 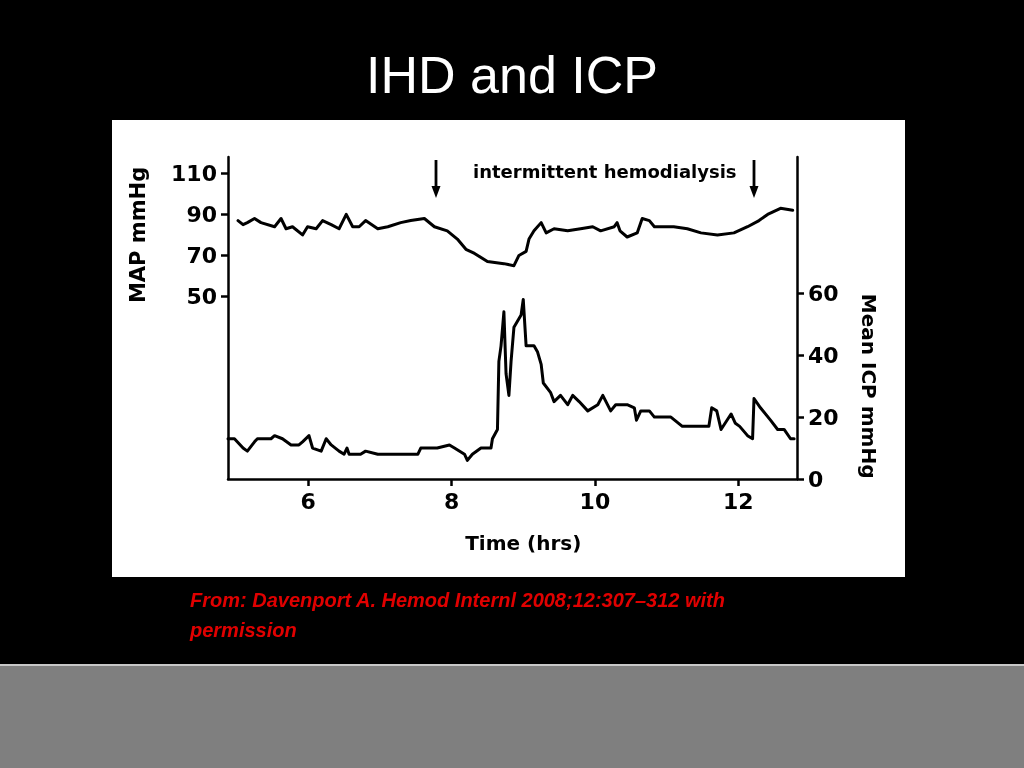 I want to click on y-axis-title: MAP mmHg, so click(x=138, y=235).